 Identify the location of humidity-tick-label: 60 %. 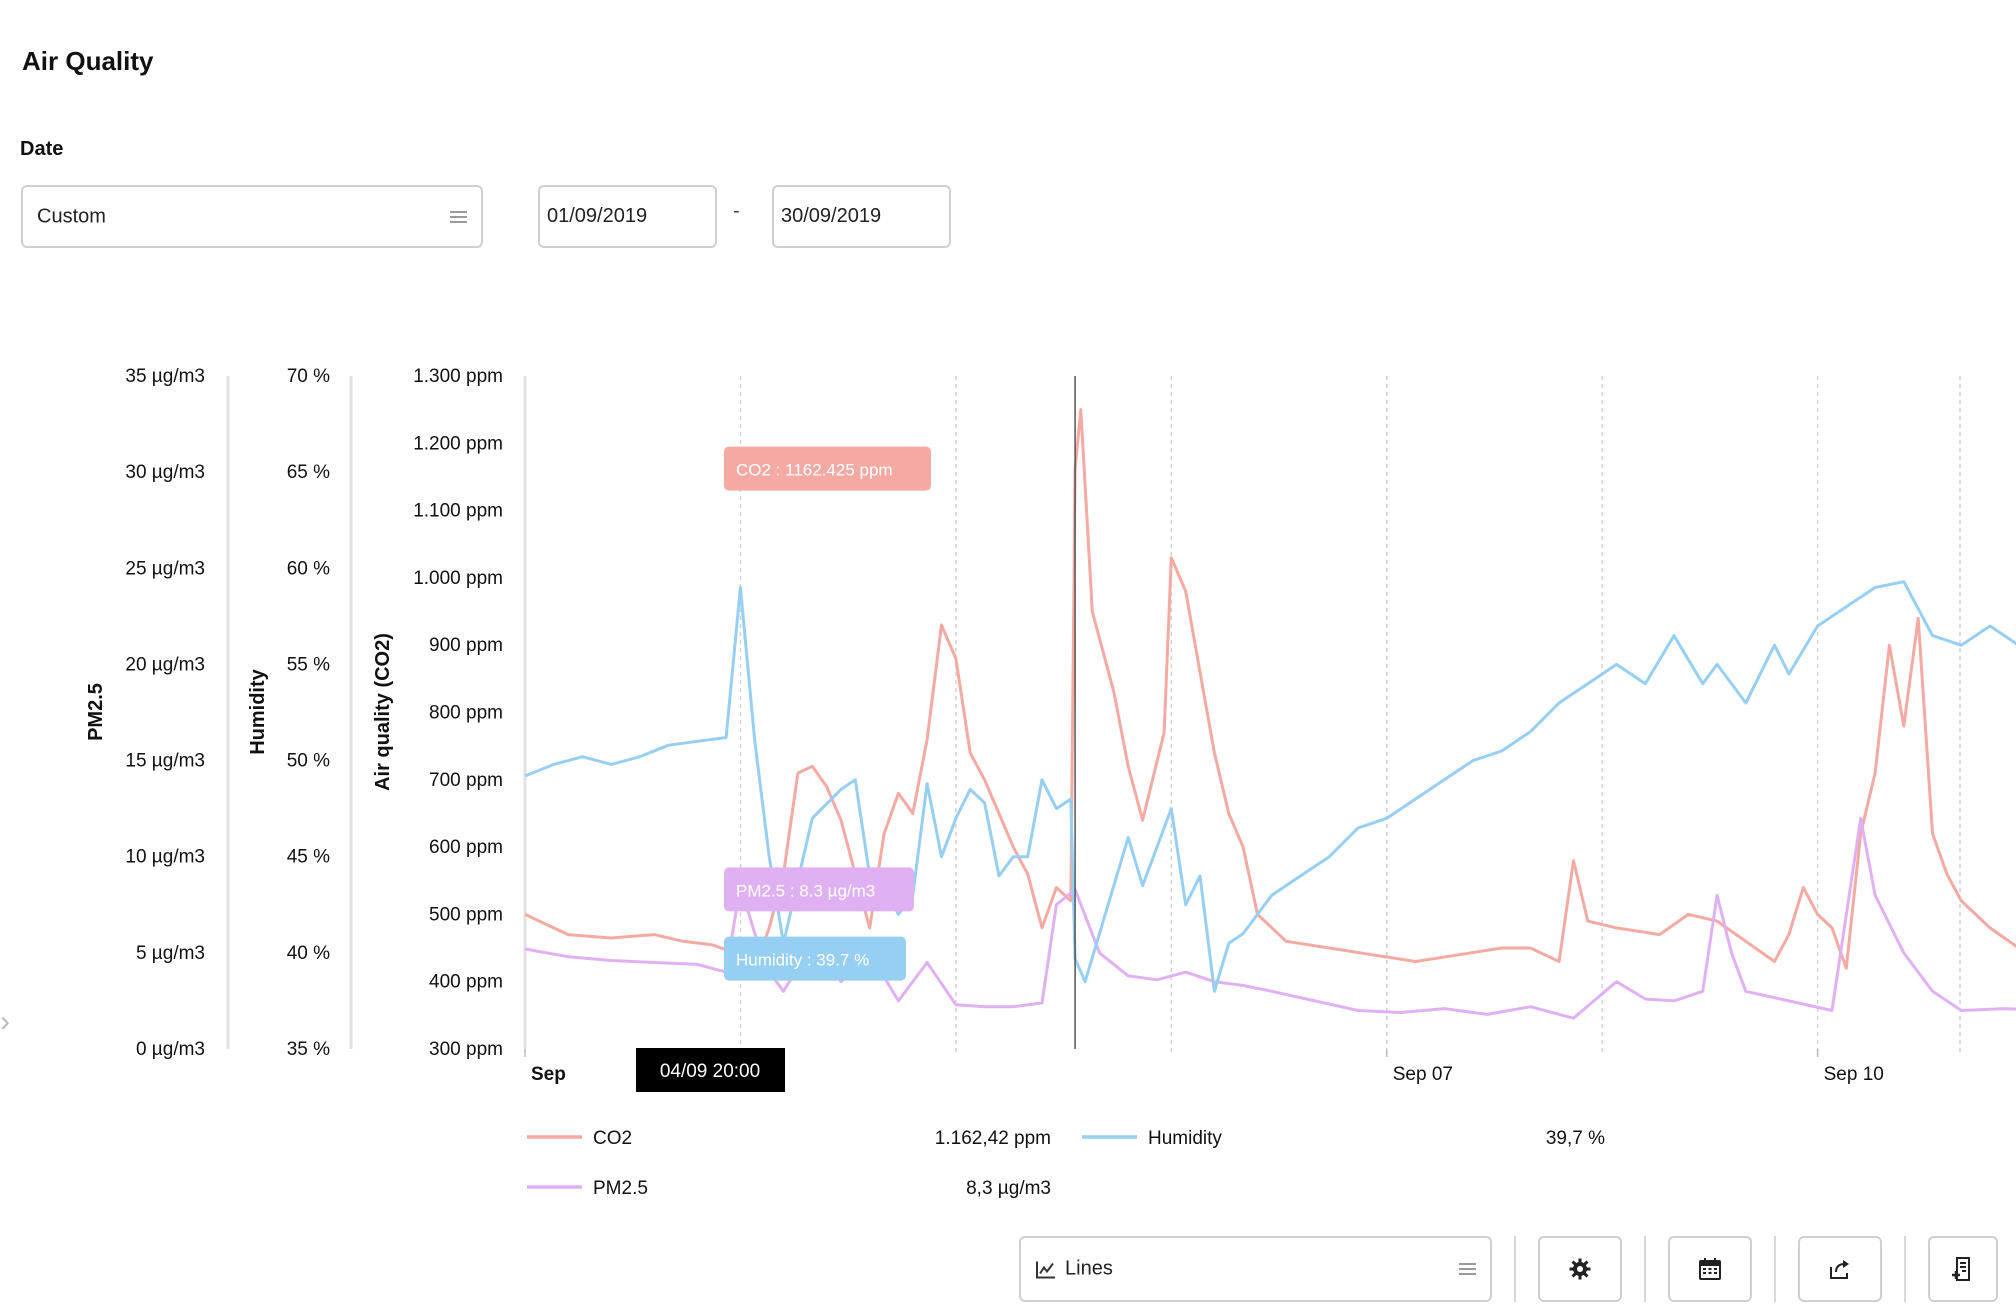
(308, 568).